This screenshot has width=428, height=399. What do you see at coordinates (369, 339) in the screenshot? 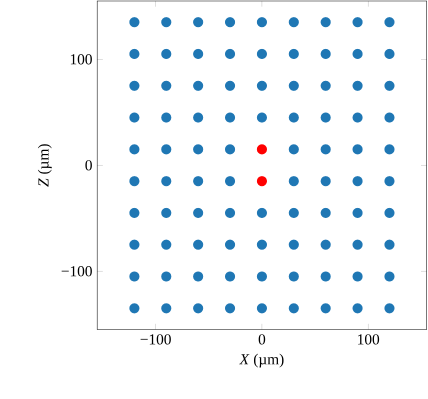
I see `x-tick-label: 100` at bounding box center [369, 339].